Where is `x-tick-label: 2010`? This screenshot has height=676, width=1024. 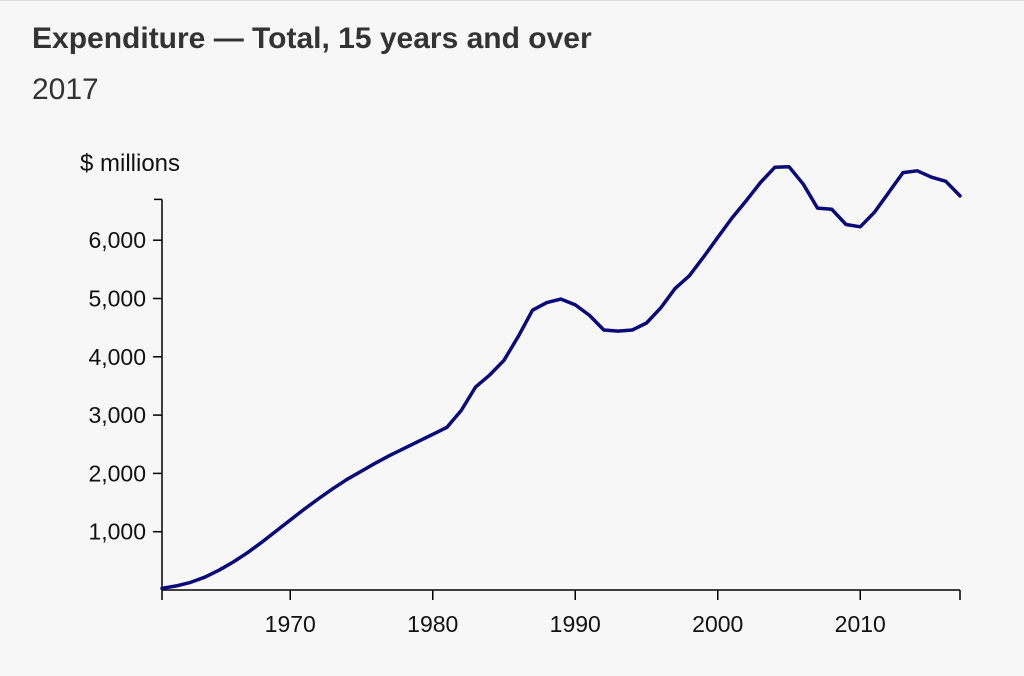 x-tick-label: 2010 is located at coordinates (860, 624).